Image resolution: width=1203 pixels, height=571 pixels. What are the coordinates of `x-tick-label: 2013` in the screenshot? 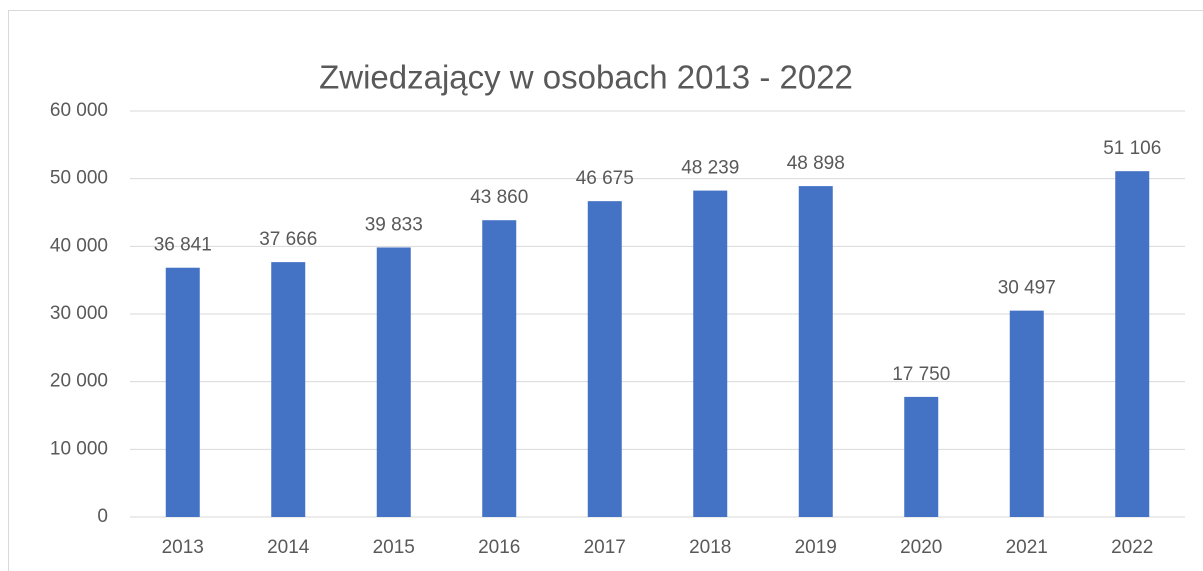 It's located at (183, 547).